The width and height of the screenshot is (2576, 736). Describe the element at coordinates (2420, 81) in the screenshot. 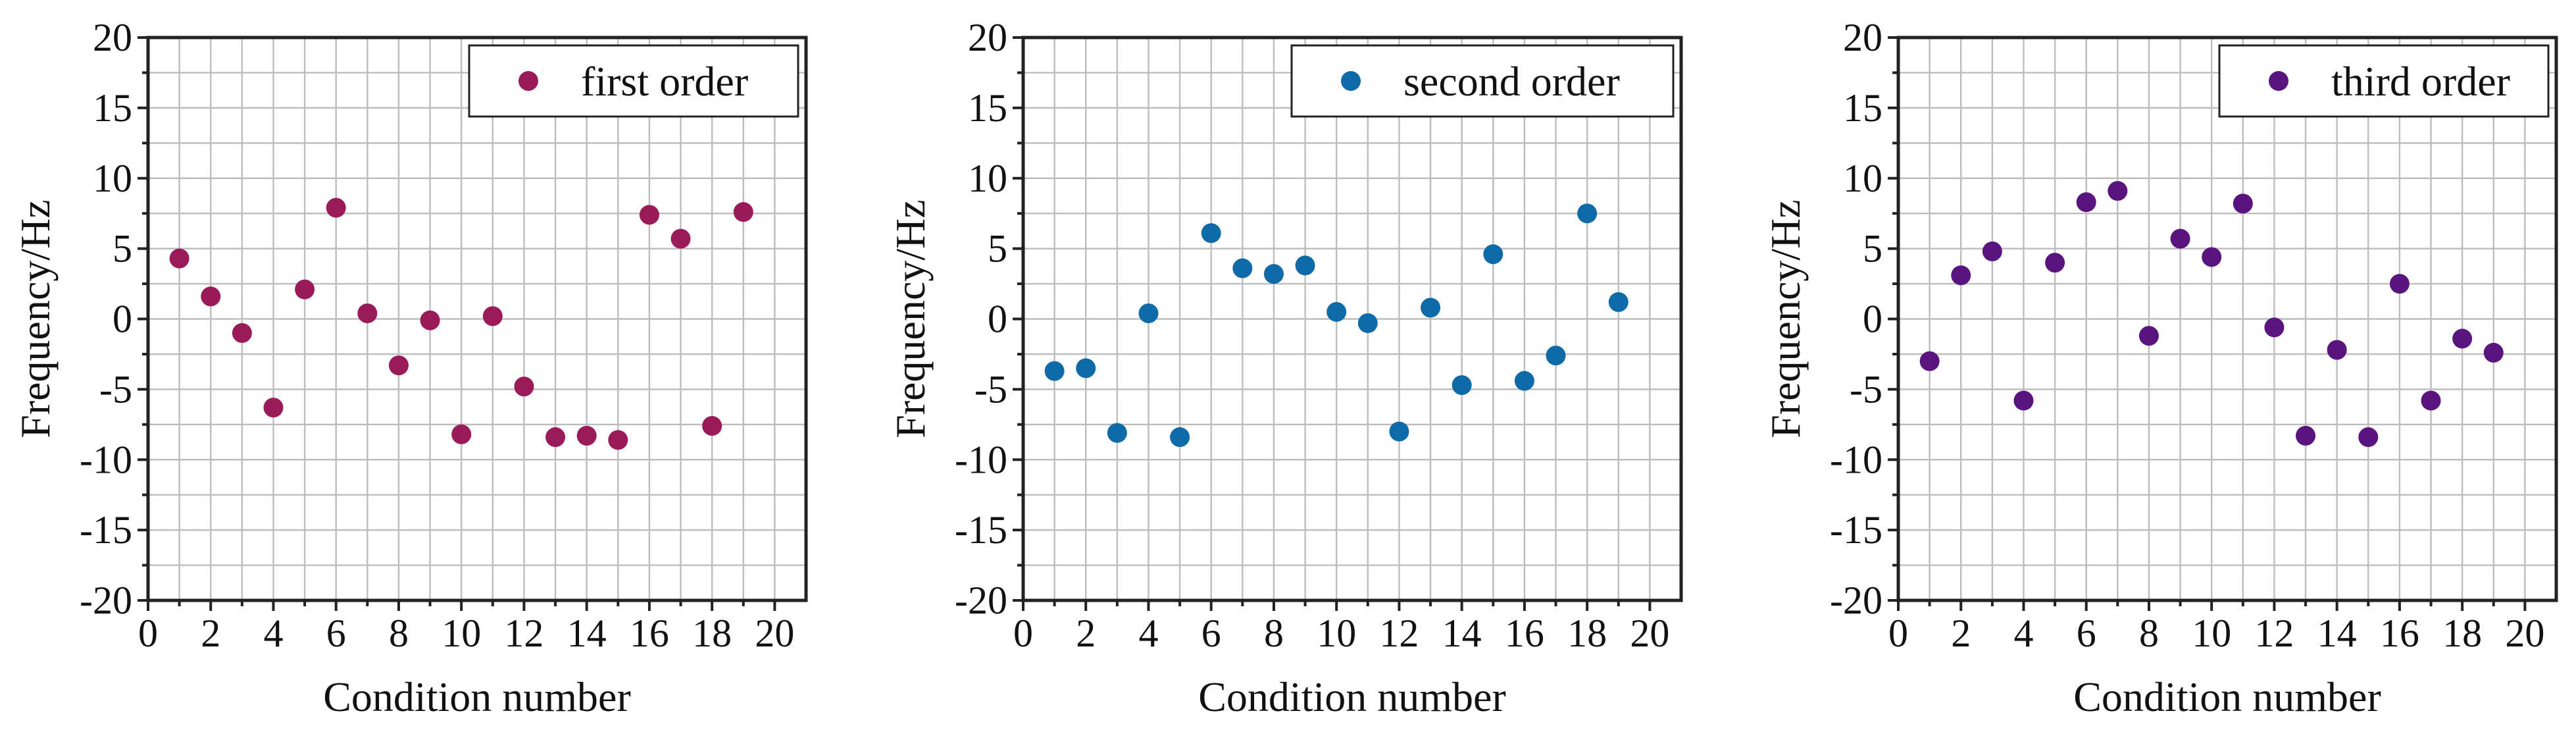

I see `legend-label: third order` at that location.